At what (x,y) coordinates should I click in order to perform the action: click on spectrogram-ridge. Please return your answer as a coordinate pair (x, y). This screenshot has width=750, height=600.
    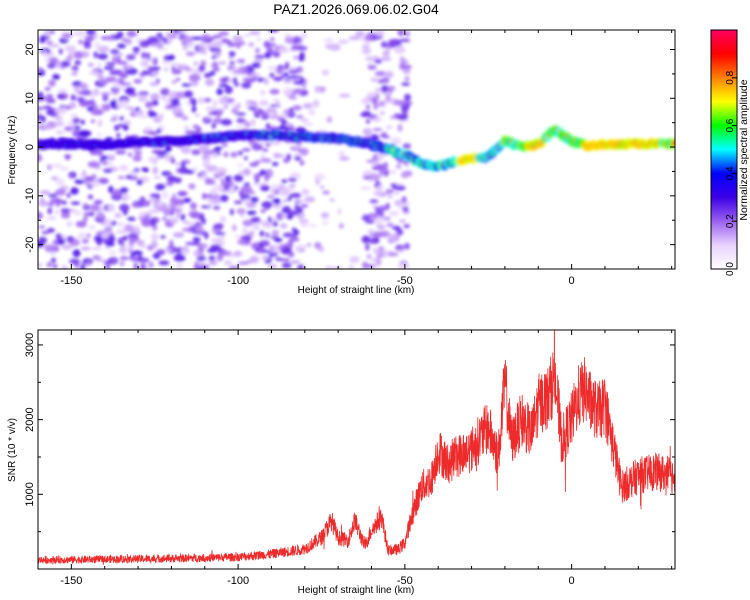
    Looking at the image, I should click on (356, 148).